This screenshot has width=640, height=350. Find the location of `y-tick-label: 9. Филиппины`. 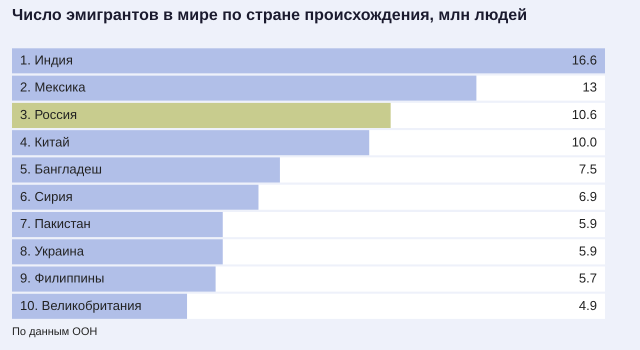

y-tick-label: 9. Филиппины is located at coordinates (62, 278).